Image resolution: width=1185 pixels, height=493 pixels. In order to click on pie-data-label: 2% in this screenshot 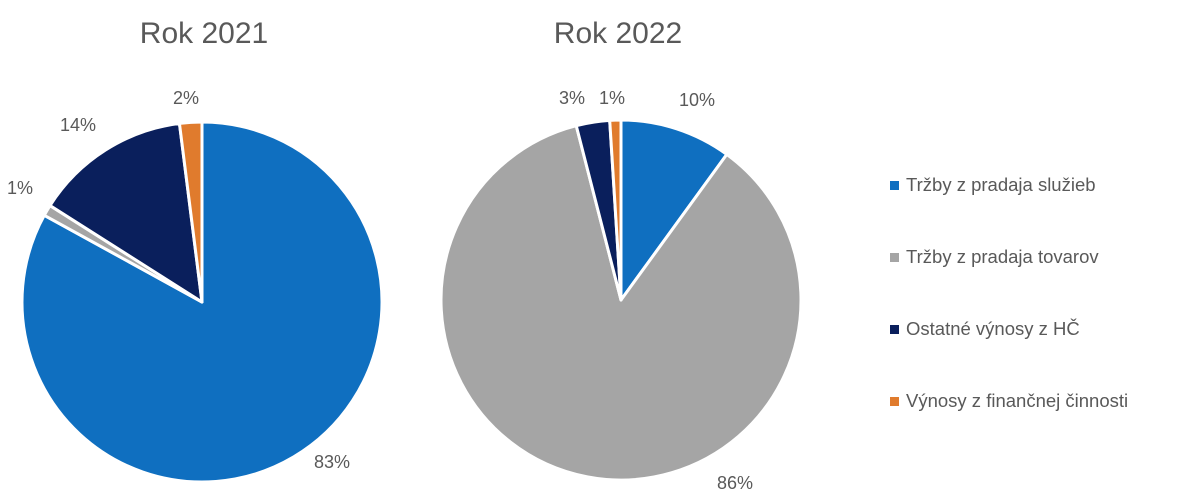, I will do `click(186, 98)`.